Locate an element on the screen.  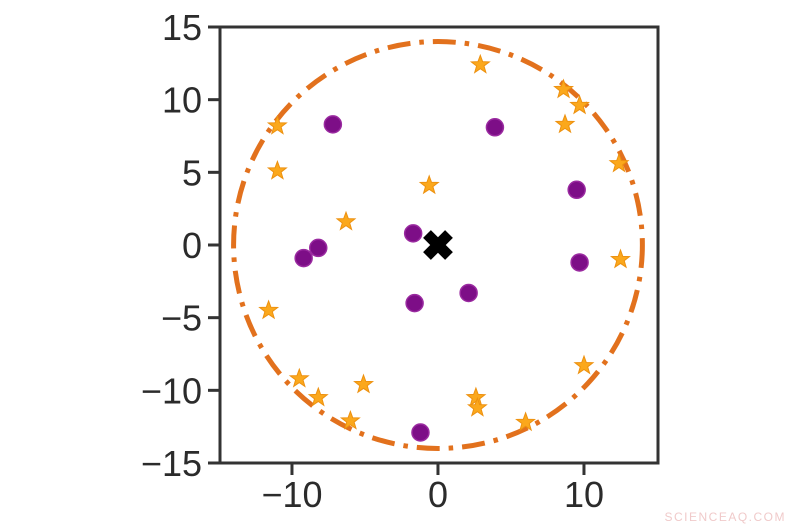
x-axis-tick-label: 0 is located at coordinates (438, 494).